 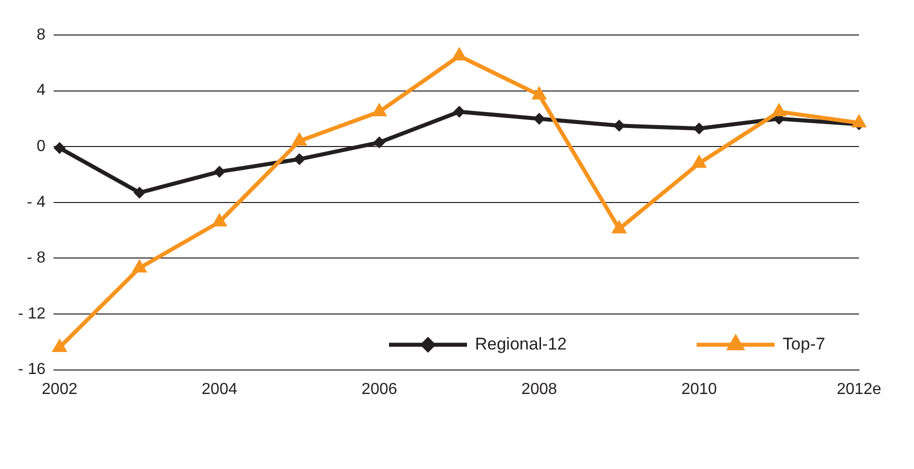 I want to click on y-tick-label: 8, so click(x=41, y=35).